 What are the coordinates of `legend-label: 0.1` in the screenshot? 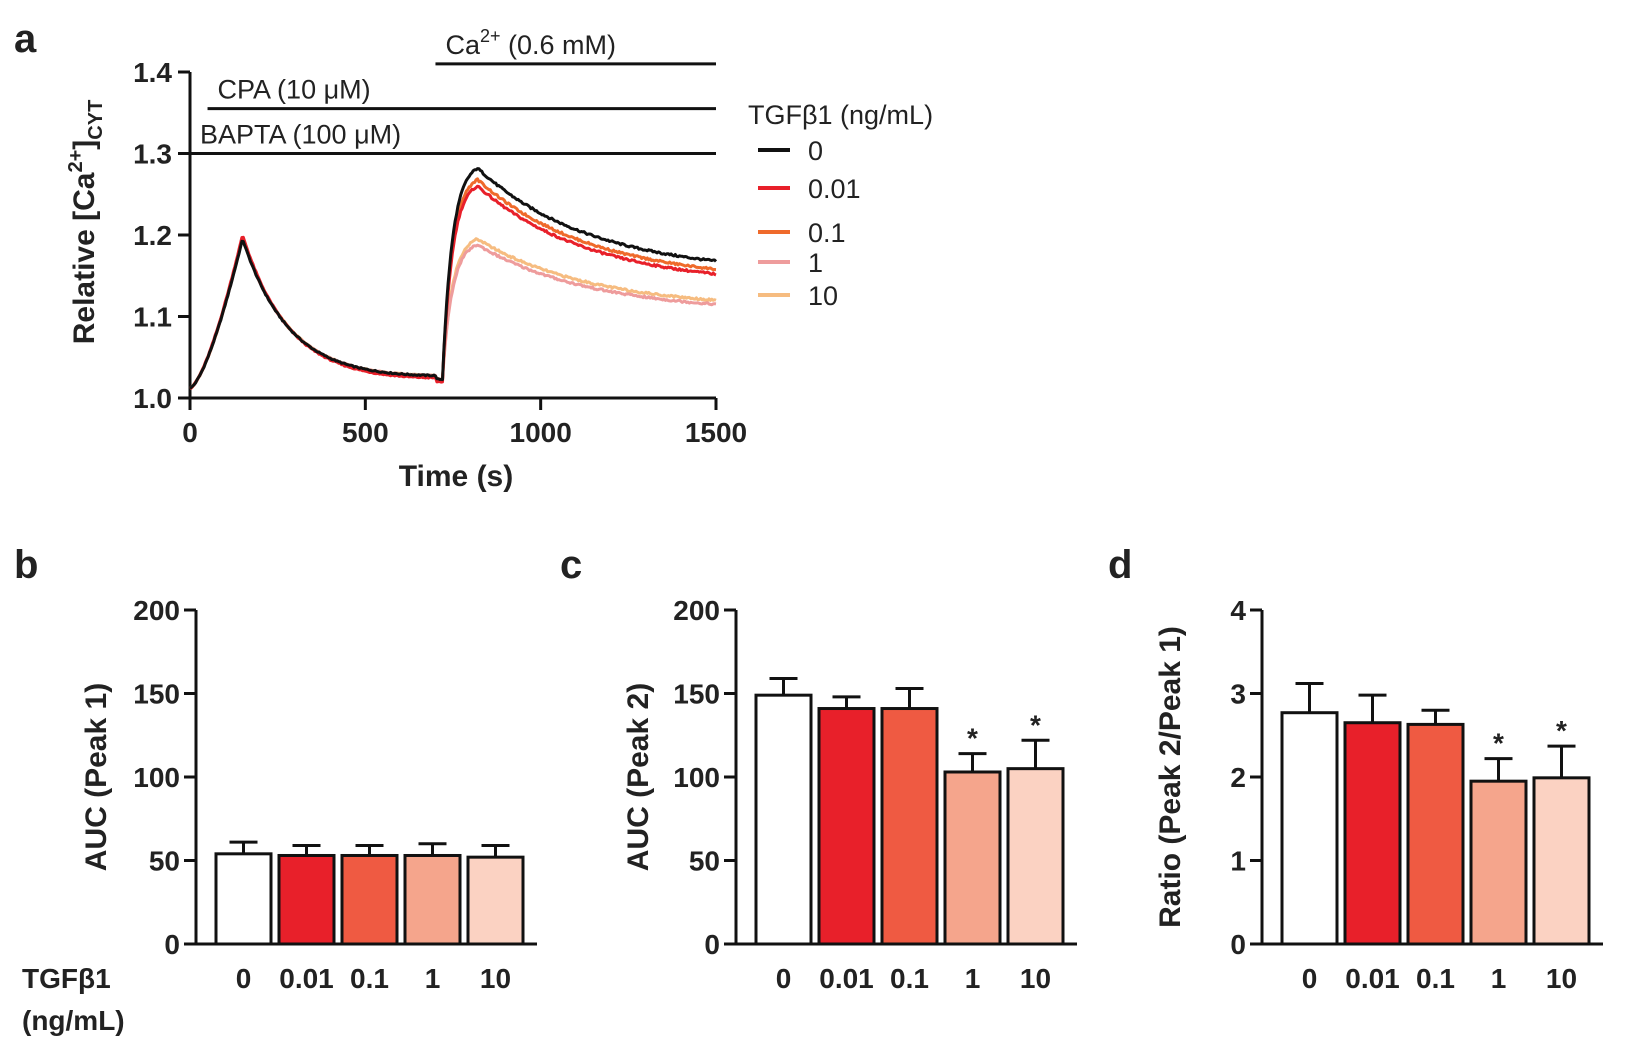 It's located at (827, 233).